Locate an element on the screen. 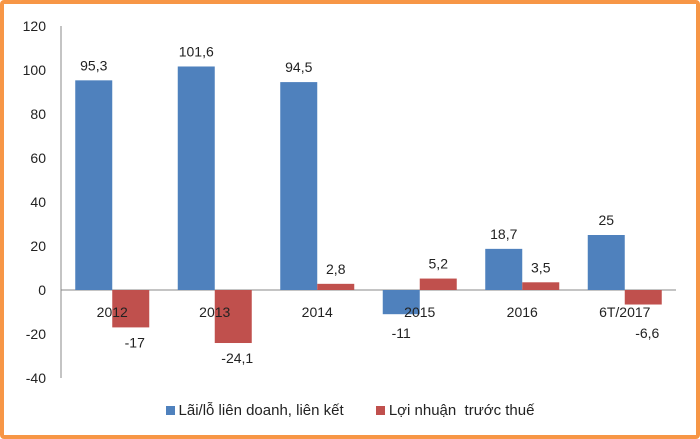 This screenshot has width=700, height=439. y-tick-label: 60 is located at coordinates (38, 158).